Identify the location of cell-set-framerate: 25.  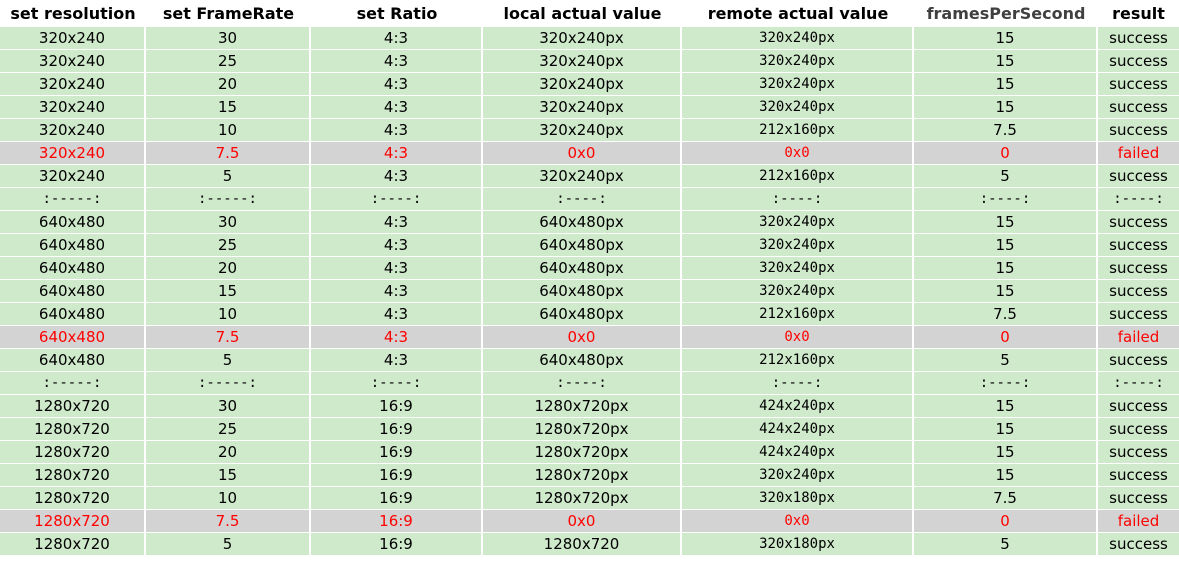
(228, 245).